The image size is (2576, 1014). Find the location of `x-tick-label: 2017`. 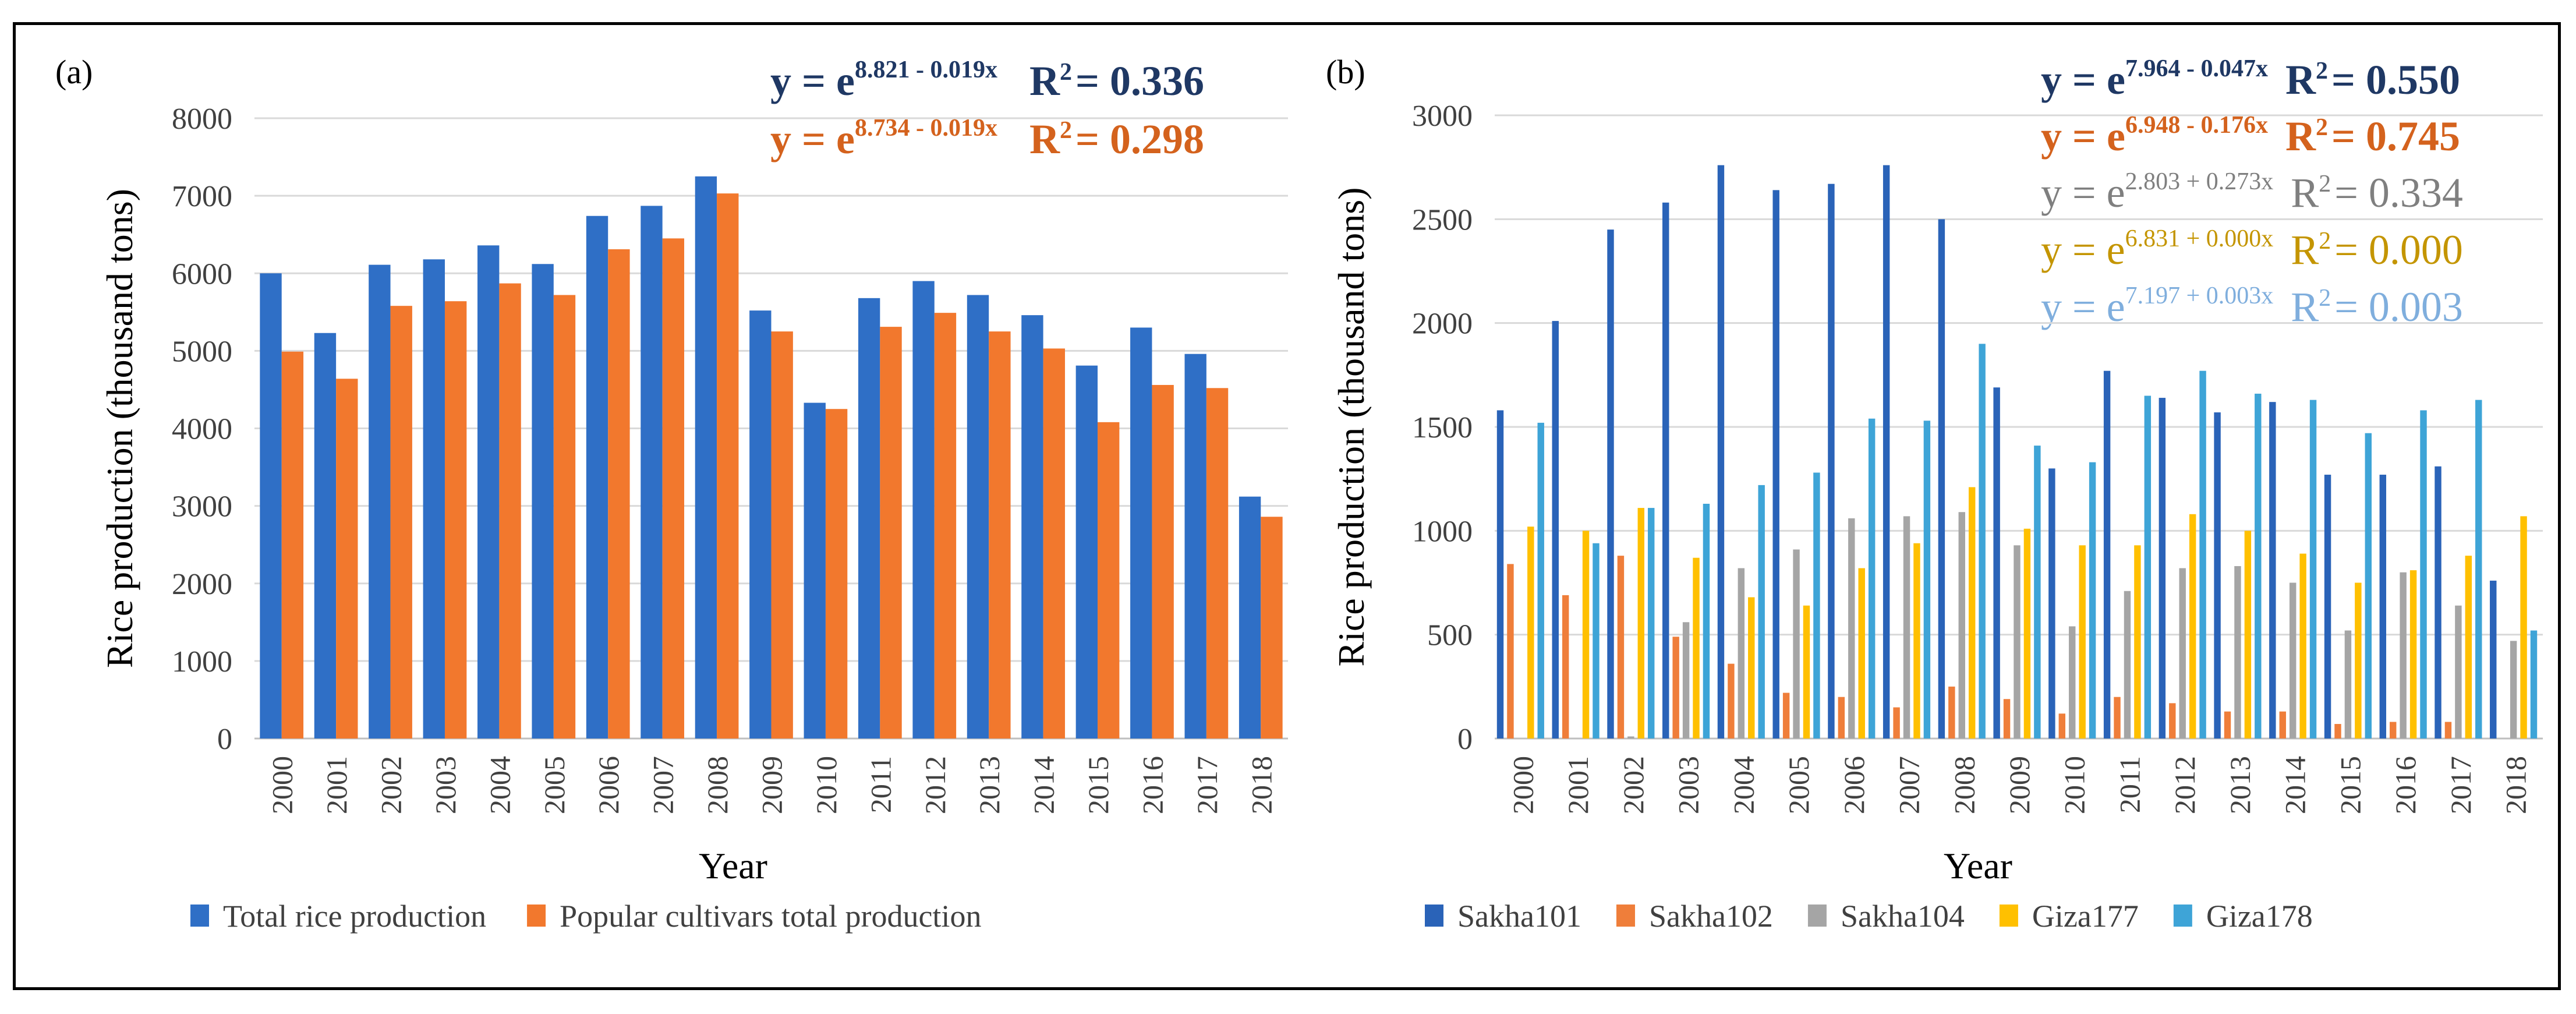

x-tick-label: 2017 is located at coordinates (1207, 785).